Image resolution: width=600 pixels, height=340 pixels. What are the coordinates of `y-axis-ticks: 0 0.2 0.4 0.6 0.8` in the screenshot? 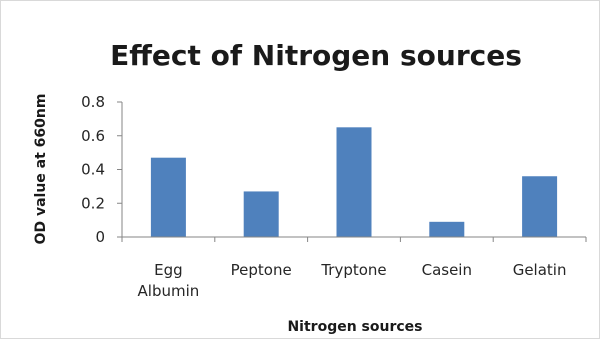 It's located at (101, 169).